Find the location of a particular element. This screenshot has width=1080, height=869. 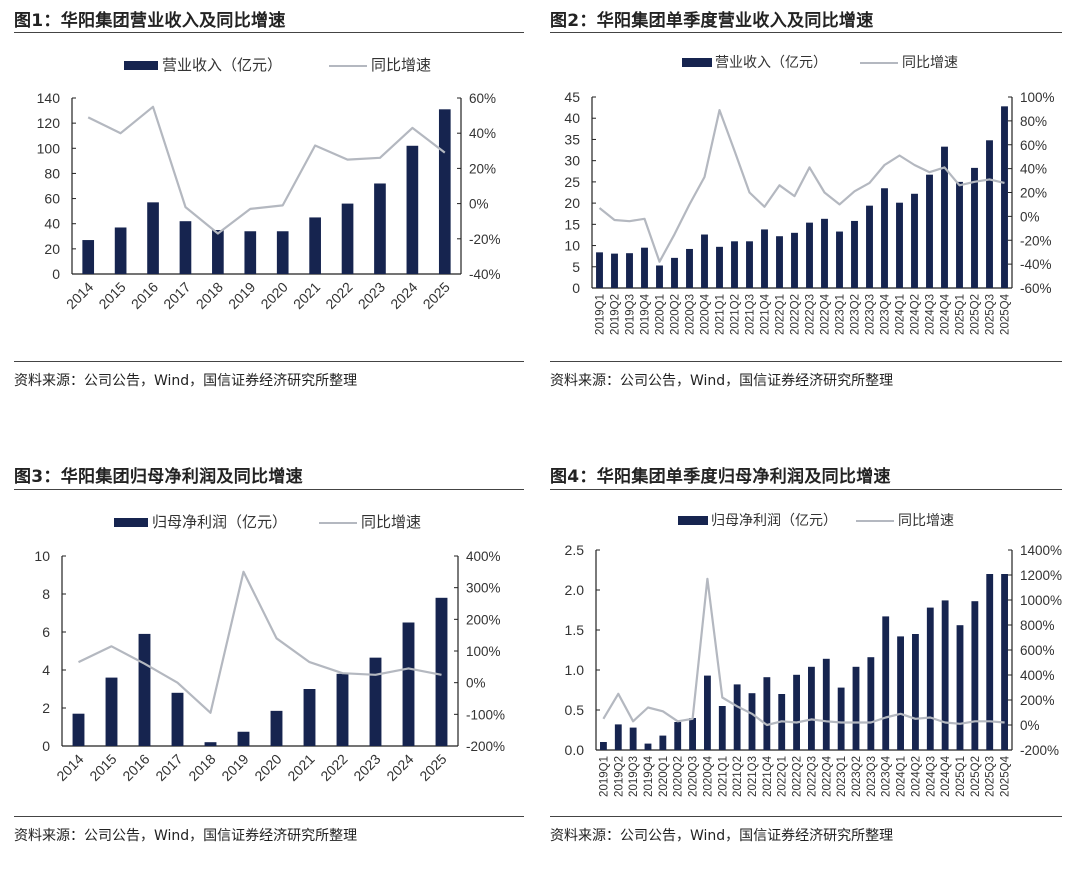

x-tick-label: 2022Q4 is located at coordinates (827, 776).